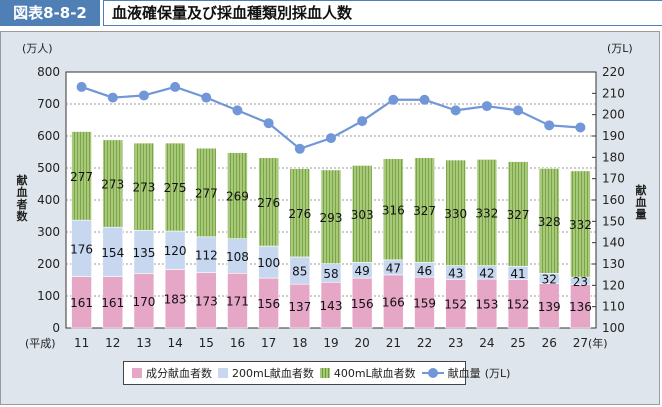  Describe the element at coordinates (580, 307) in the screenshot. I see `data-label: 136` at that location.